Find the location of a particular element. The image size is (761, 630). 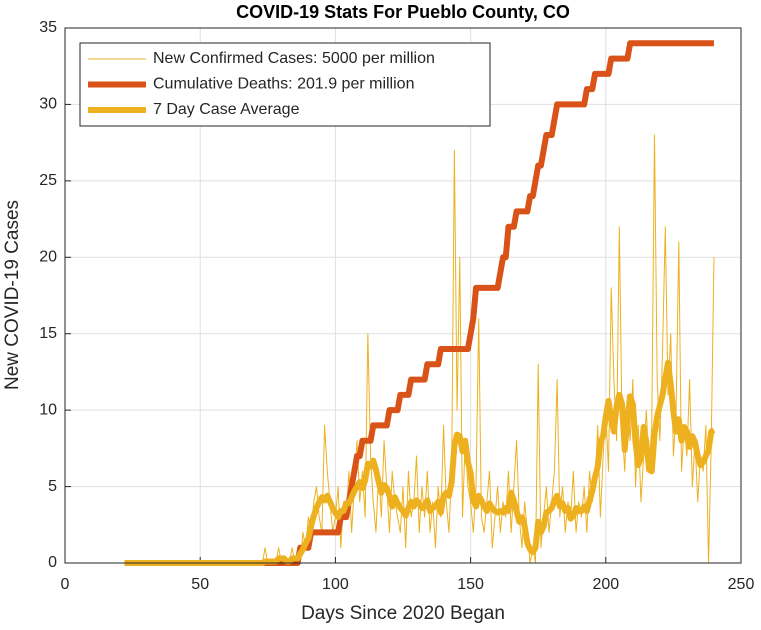

legend-label: 7 Day Case Average is located at coordinates (226, 109).